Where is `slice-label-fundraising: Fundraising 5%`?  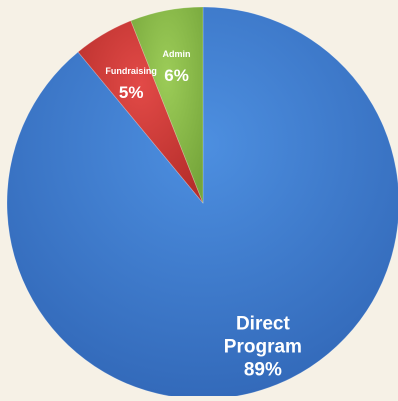
slice-label-fundraising: Fundraising 5% is located at coordinates (131, 84).